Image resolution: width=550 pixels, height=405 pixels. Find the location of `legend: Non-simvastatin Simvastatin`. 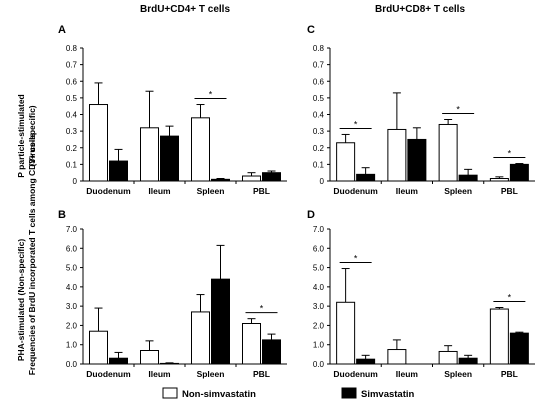

legend: Non-simvastatin Simvastatin is located at coordinates (288, 393).